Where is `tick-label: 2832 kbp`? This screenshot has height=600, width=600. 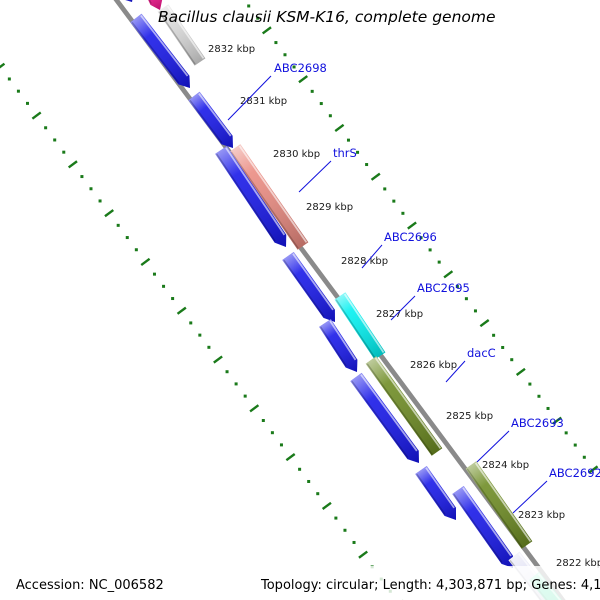 tick-label: 2832 kbp is located at coordinates (231, 49).